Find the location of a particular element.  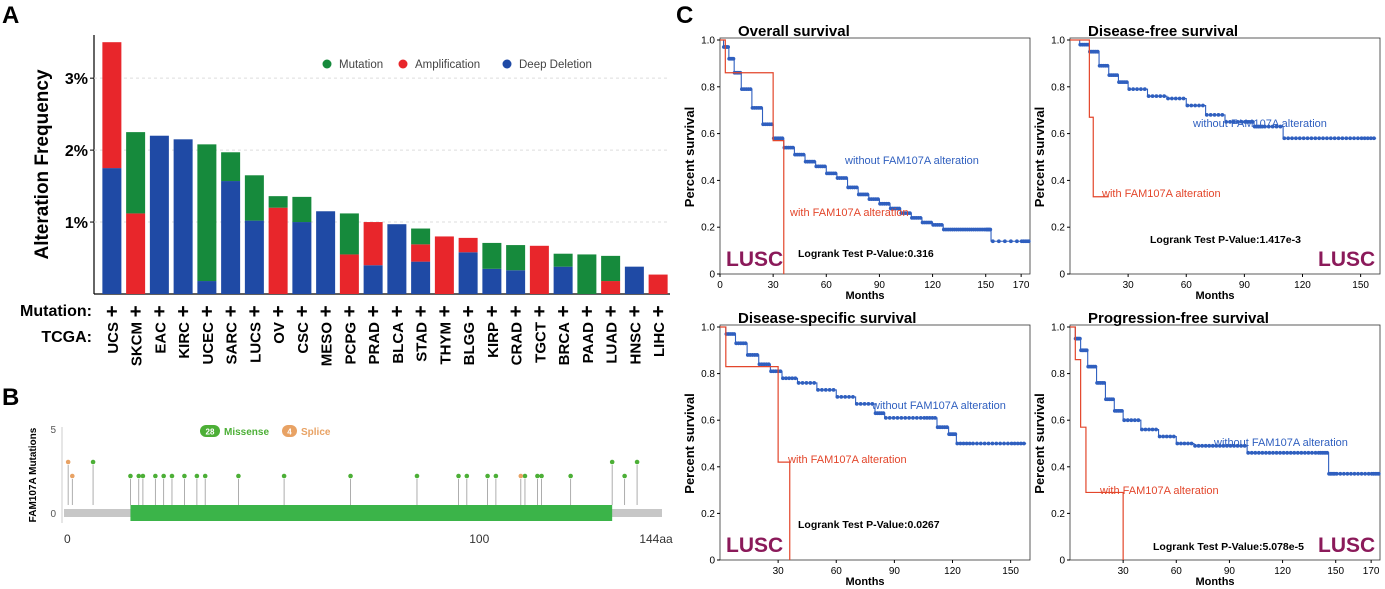

y-tick-label: 0.8 is located at coordinates (1058, 374).